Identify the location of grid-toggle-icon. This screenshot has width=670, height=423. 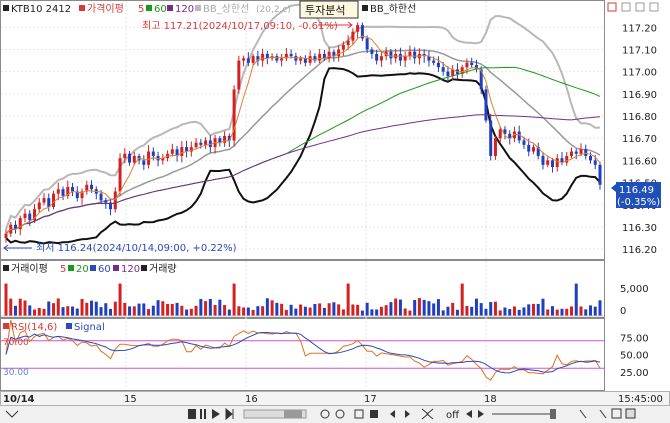
(359, 414).